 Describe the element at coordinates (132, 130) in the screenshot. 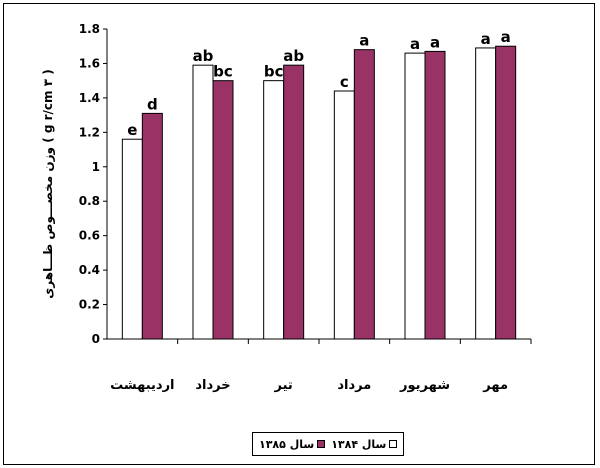

I see `bar-letter-label: e` at that location.